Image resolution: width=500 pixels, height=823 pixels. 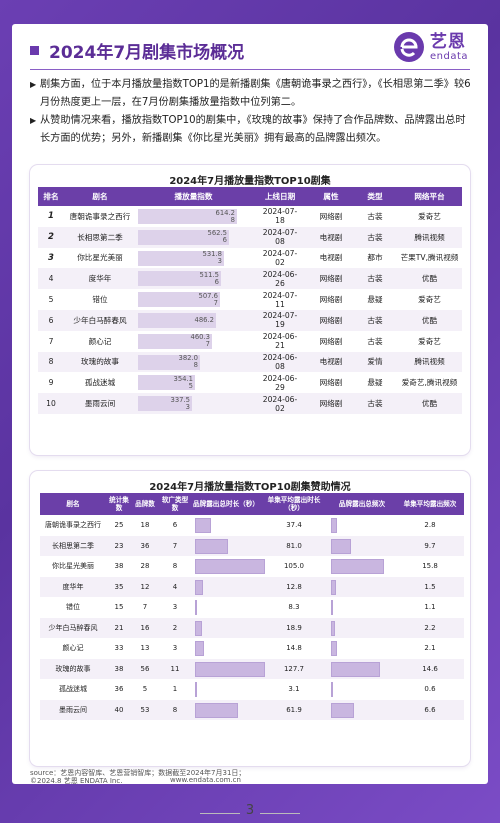 I want to click on play-index-label: 614.2 8, so click(x=225, y=216).